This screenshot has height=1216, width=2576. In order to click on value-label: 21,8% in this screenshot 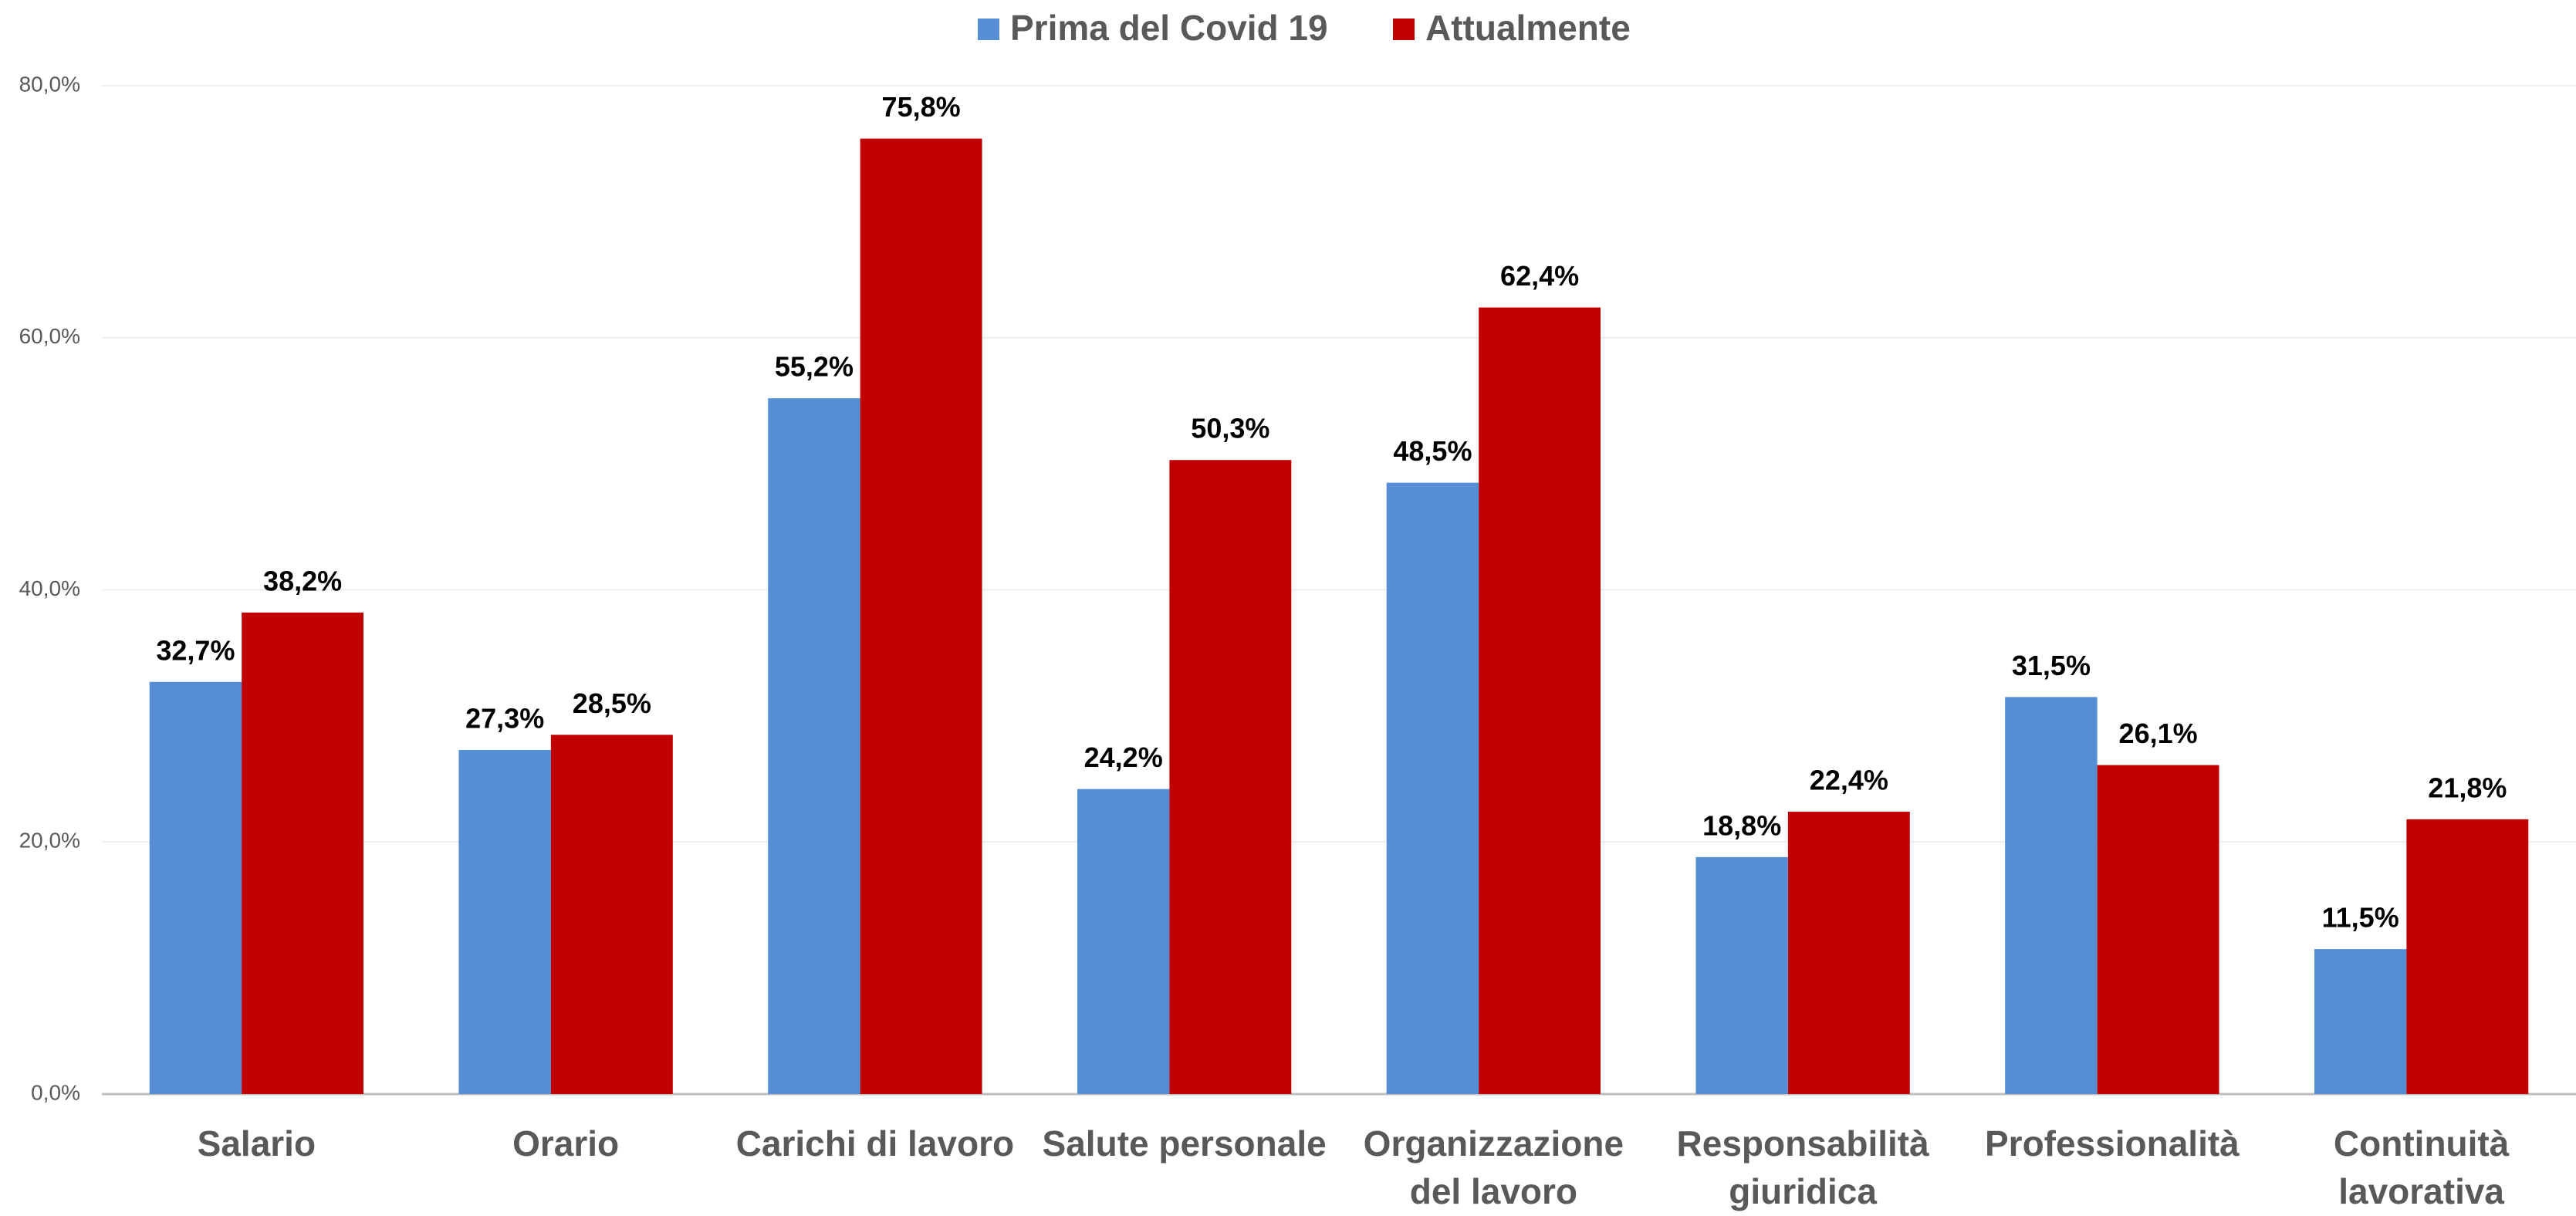, I will do `click(2467, 787)`.